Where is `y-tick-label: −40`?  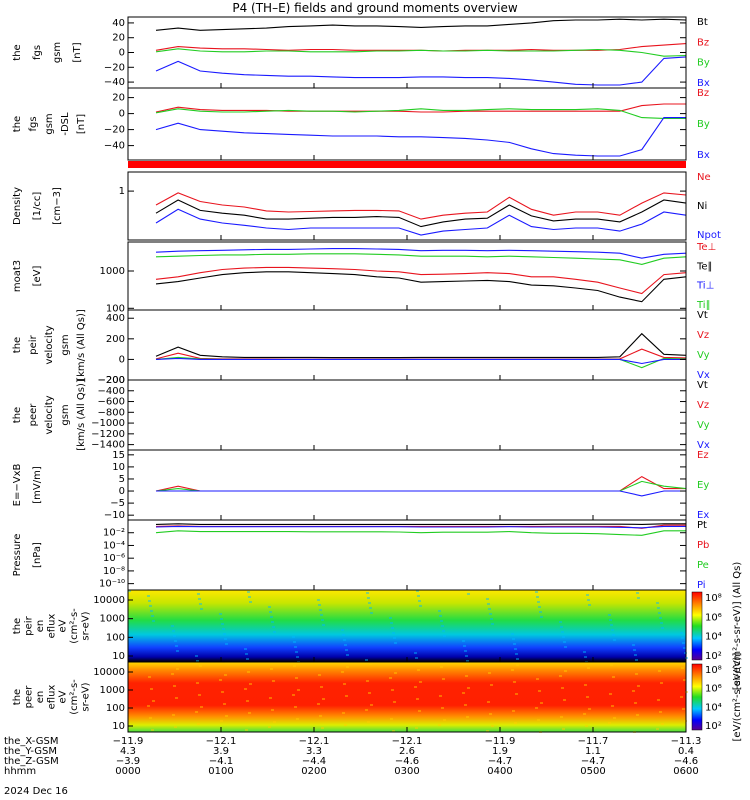
y-tick-label: −40 is located at coordinates (114, 82).